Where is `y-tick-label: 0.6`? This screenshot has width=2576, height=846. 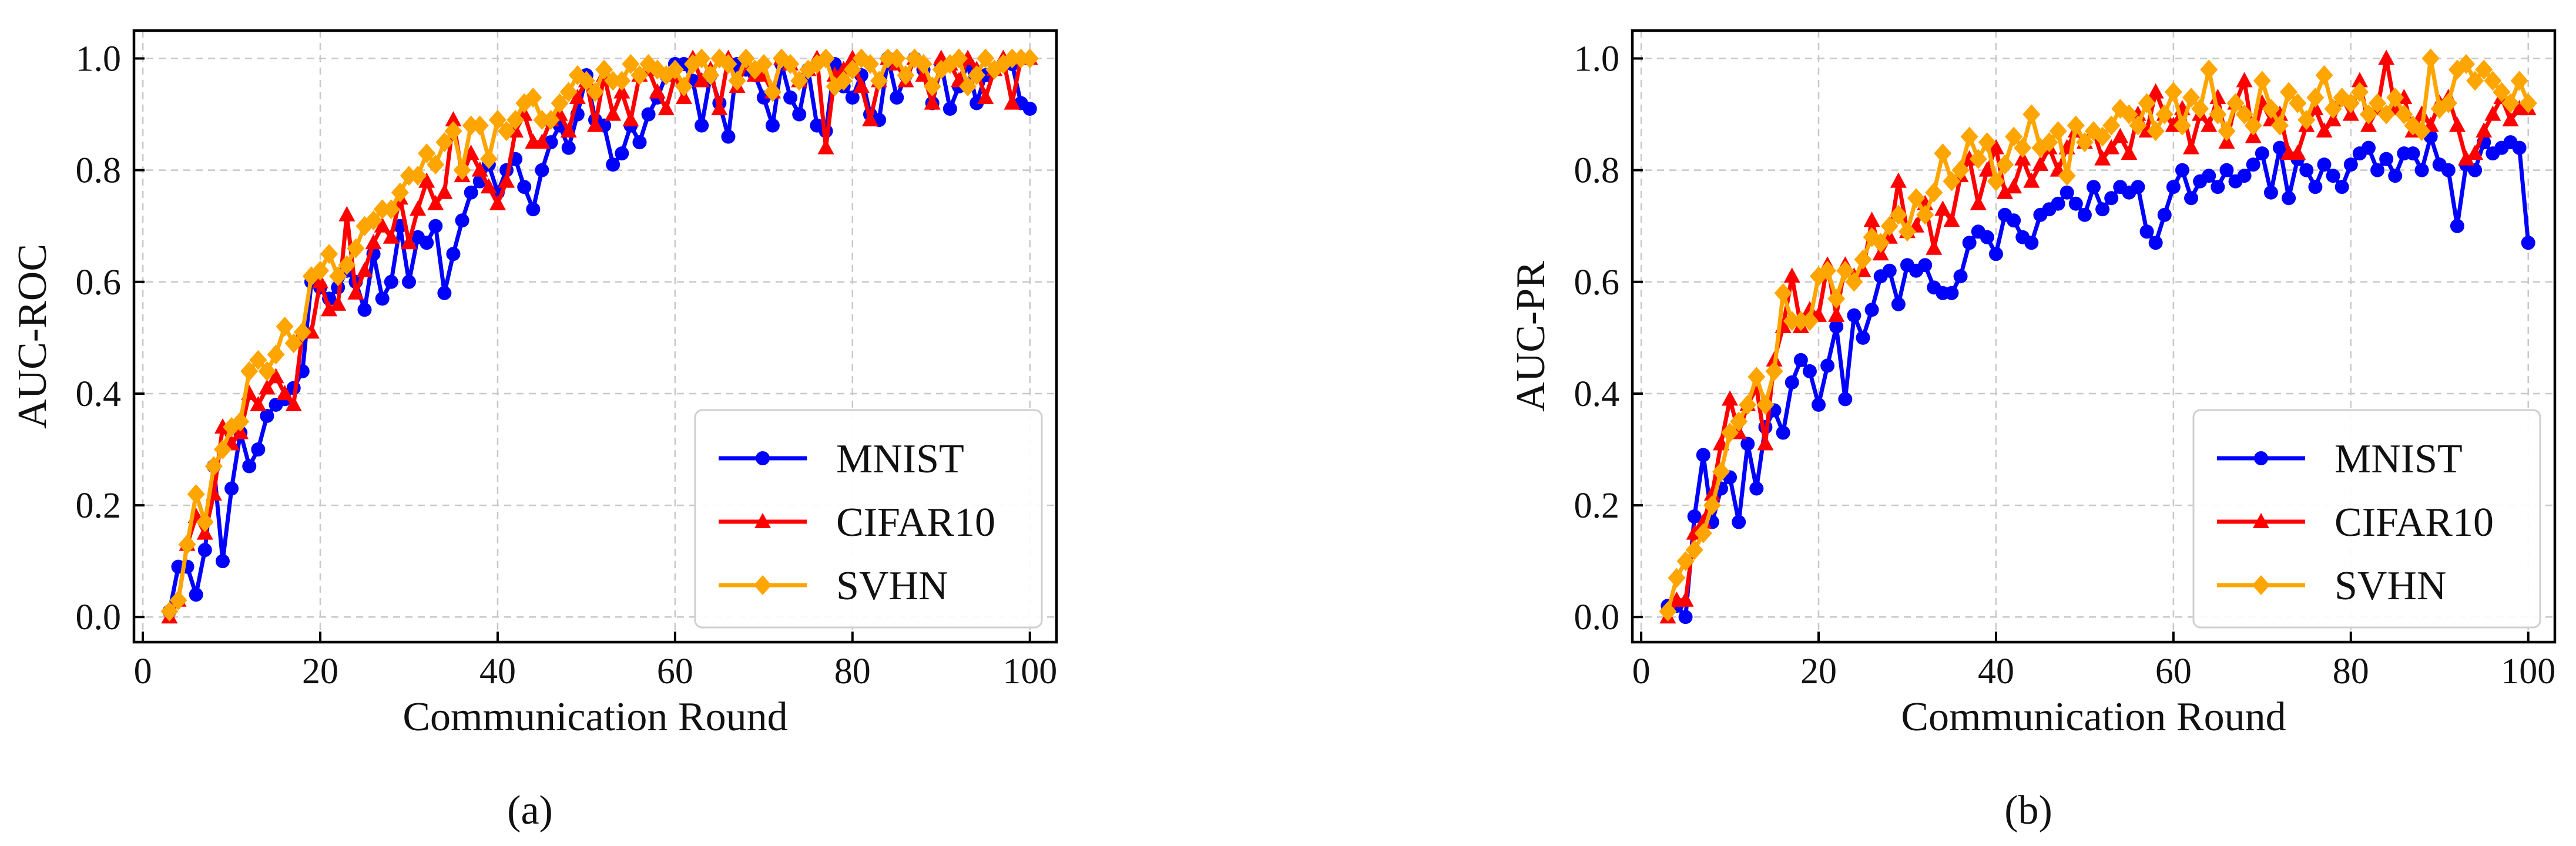
y-tick-label: 0.6 is located at coordinates (1597, 283).